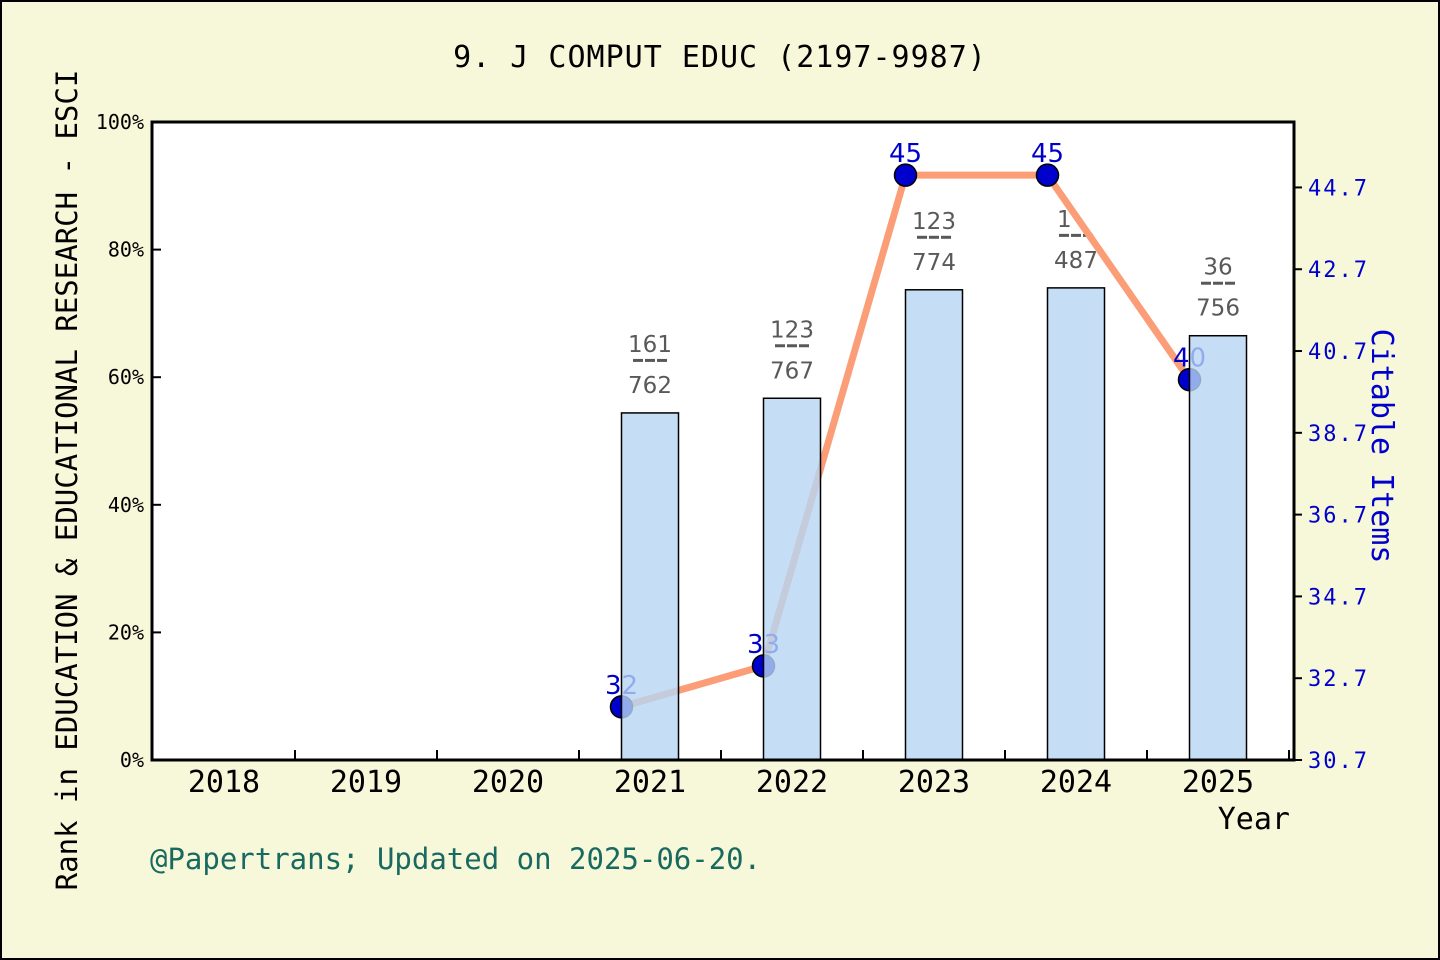  I want to click on x-tick-label-2023: 2023, so click(934, 782).